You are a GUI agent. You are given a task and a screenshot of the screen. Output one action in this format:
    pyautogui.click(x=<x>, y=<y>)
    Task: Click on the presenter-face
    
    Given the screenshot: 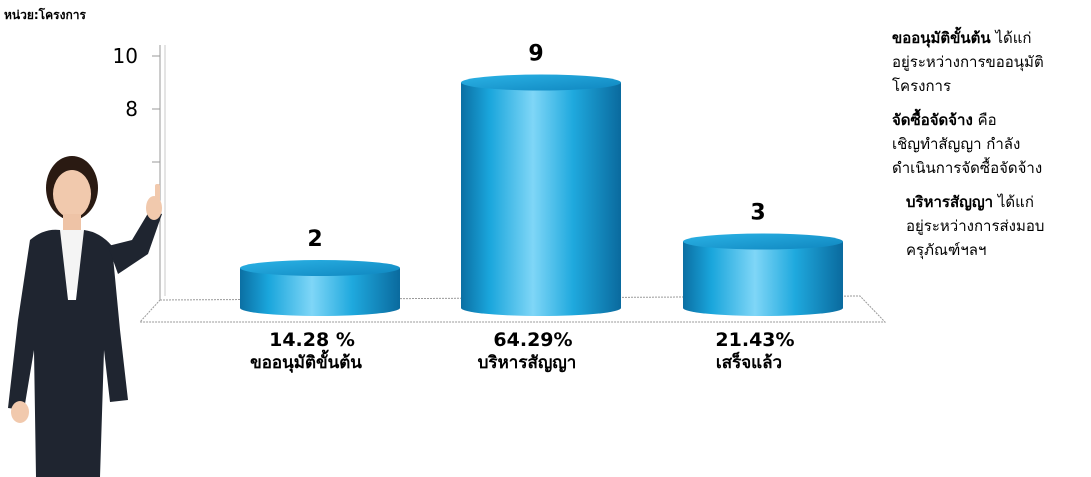 What is the action you would take?
    pyautogui.click(x=72, y=194)
    